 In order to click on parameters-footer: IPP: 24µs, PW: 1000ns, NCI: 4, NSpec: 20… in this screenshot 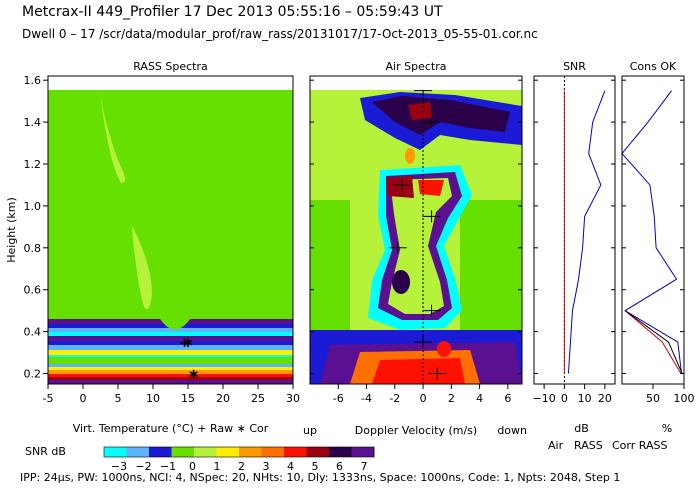, I will do `click(320, 477)`.